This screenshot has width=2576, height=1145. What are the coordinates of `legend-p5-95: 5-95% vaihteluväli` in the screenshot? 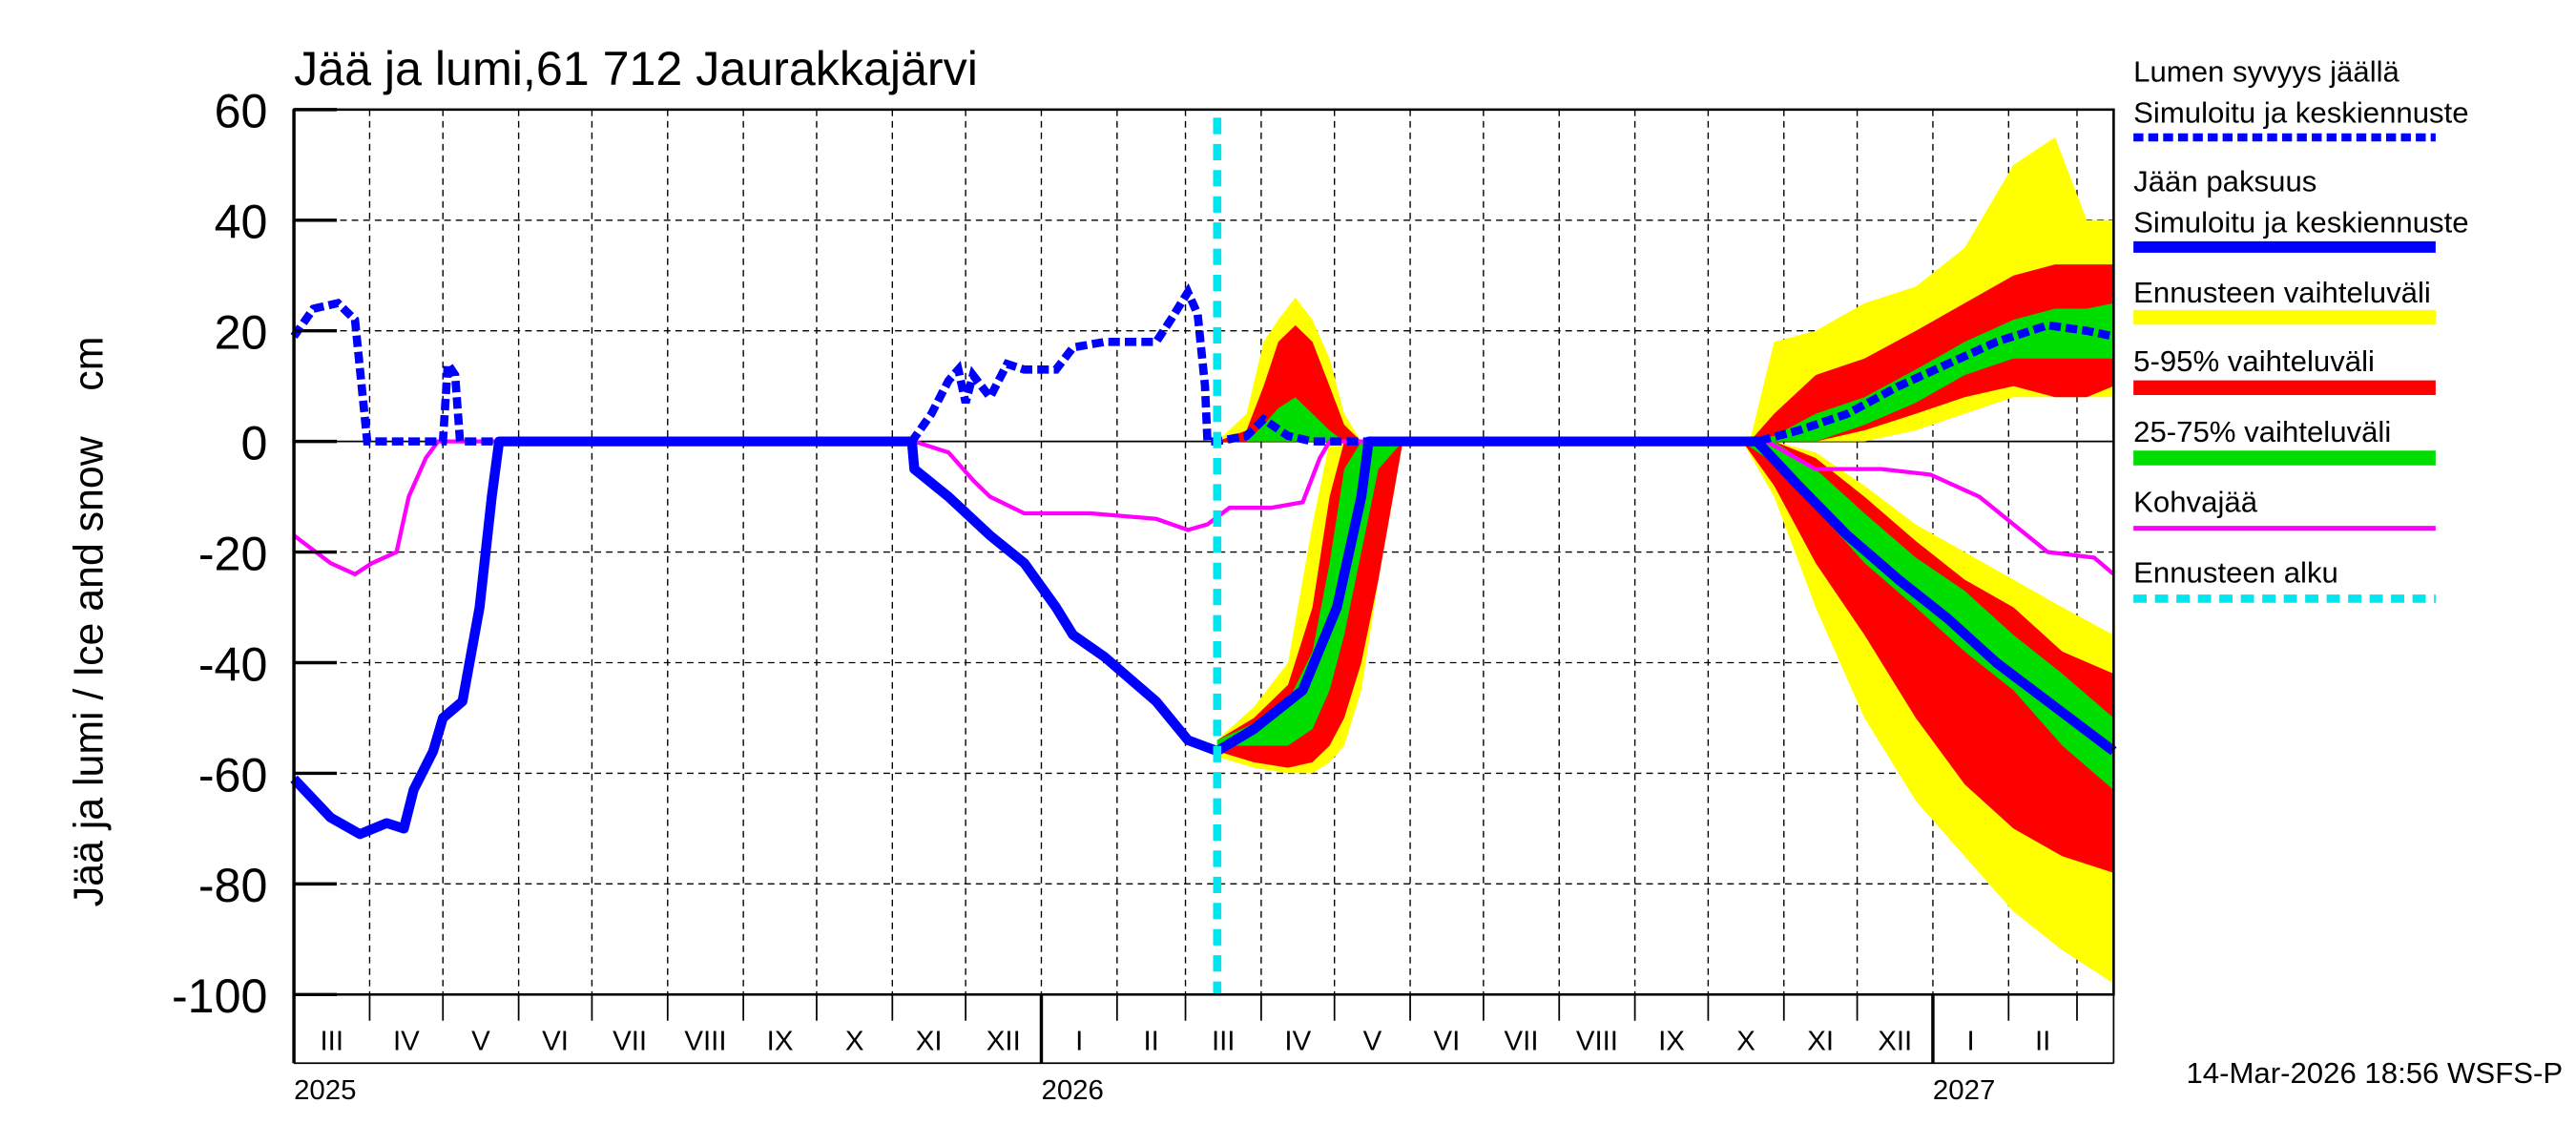 It's located at (2254, 361).